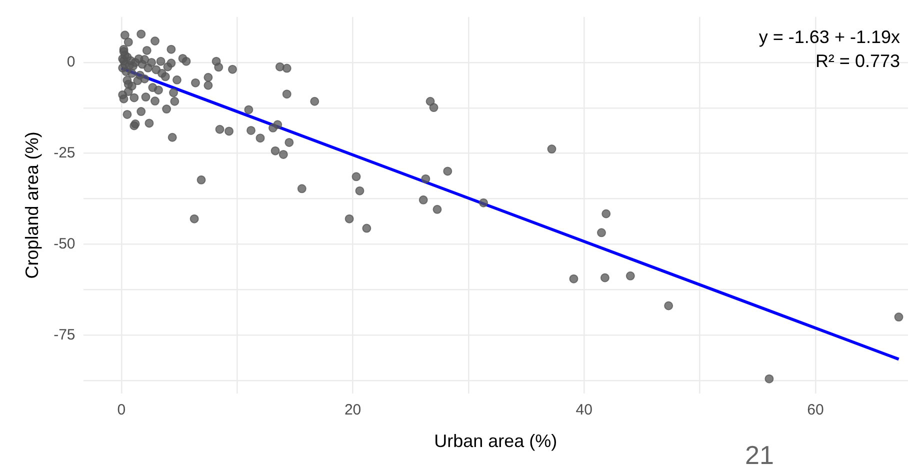  I want to click on annotation: y = -1.63 + -1.19x, so click(829, 36).